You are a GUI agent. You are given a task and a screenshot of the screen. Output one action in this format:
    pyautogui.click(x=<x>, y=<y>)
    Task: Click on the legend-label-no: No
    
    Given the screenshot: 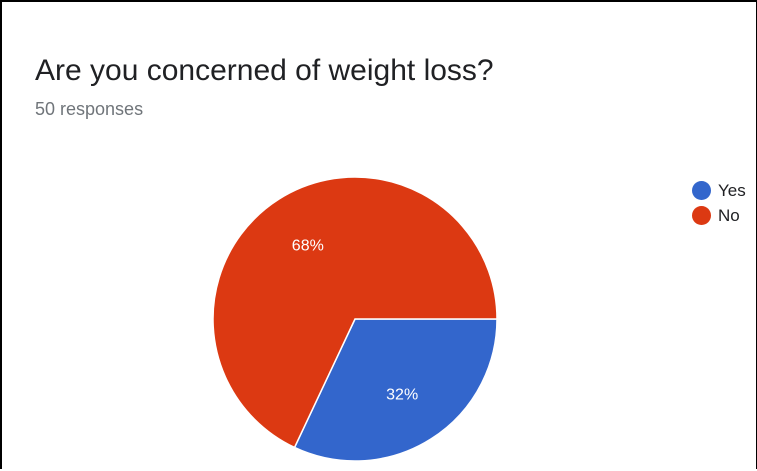 What is the action you would take?
    pyautogui.click(x=729, y=215)
    